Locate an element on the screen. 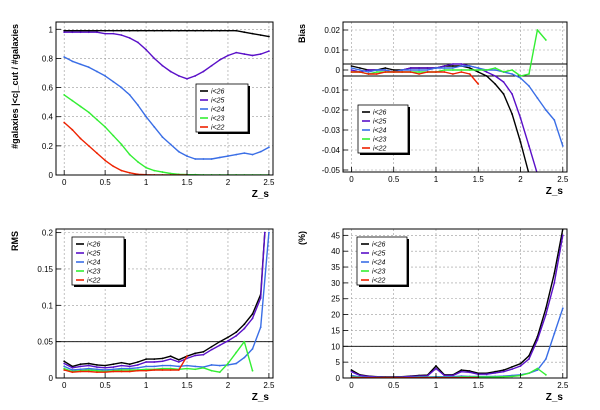 This screenshot has width=600, height=410. series-group is located at coordinates (166, 102).